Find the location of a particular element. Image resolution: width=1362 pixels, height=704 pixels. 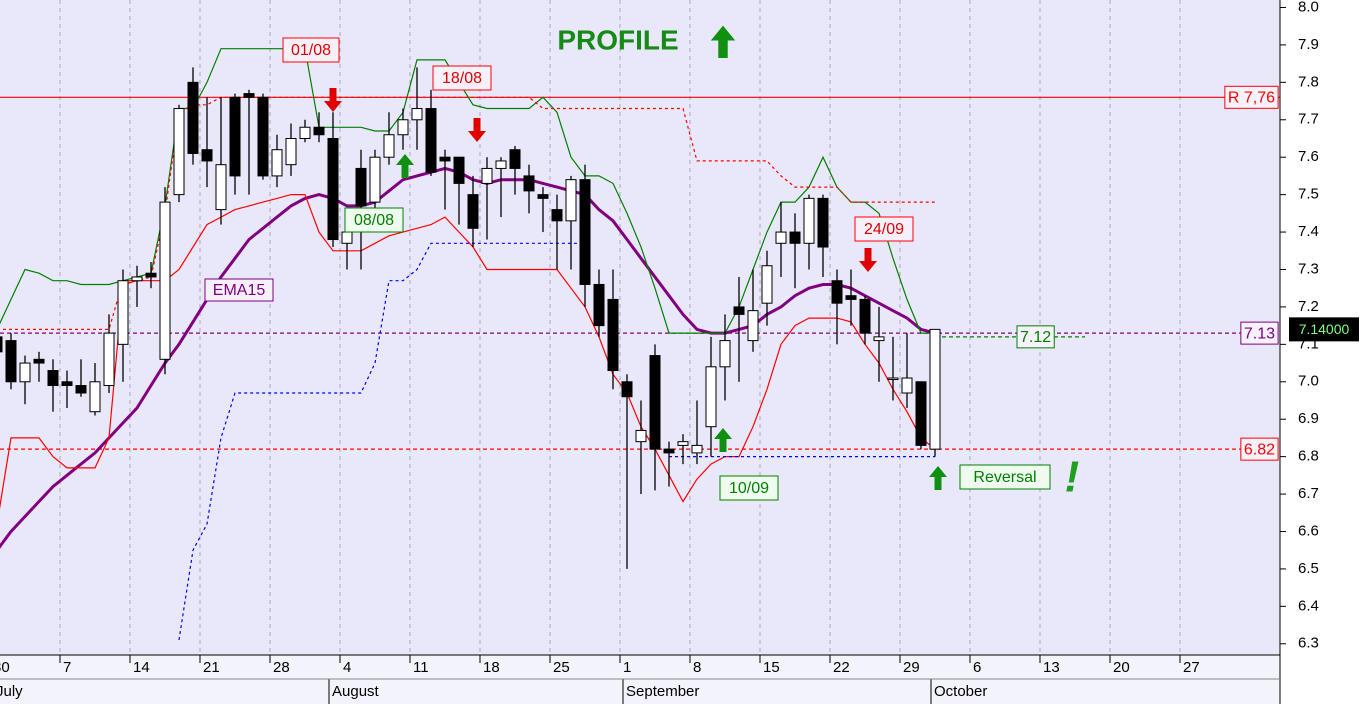

y-tick-label: 6.4 is located at coordinates (1308, 605).